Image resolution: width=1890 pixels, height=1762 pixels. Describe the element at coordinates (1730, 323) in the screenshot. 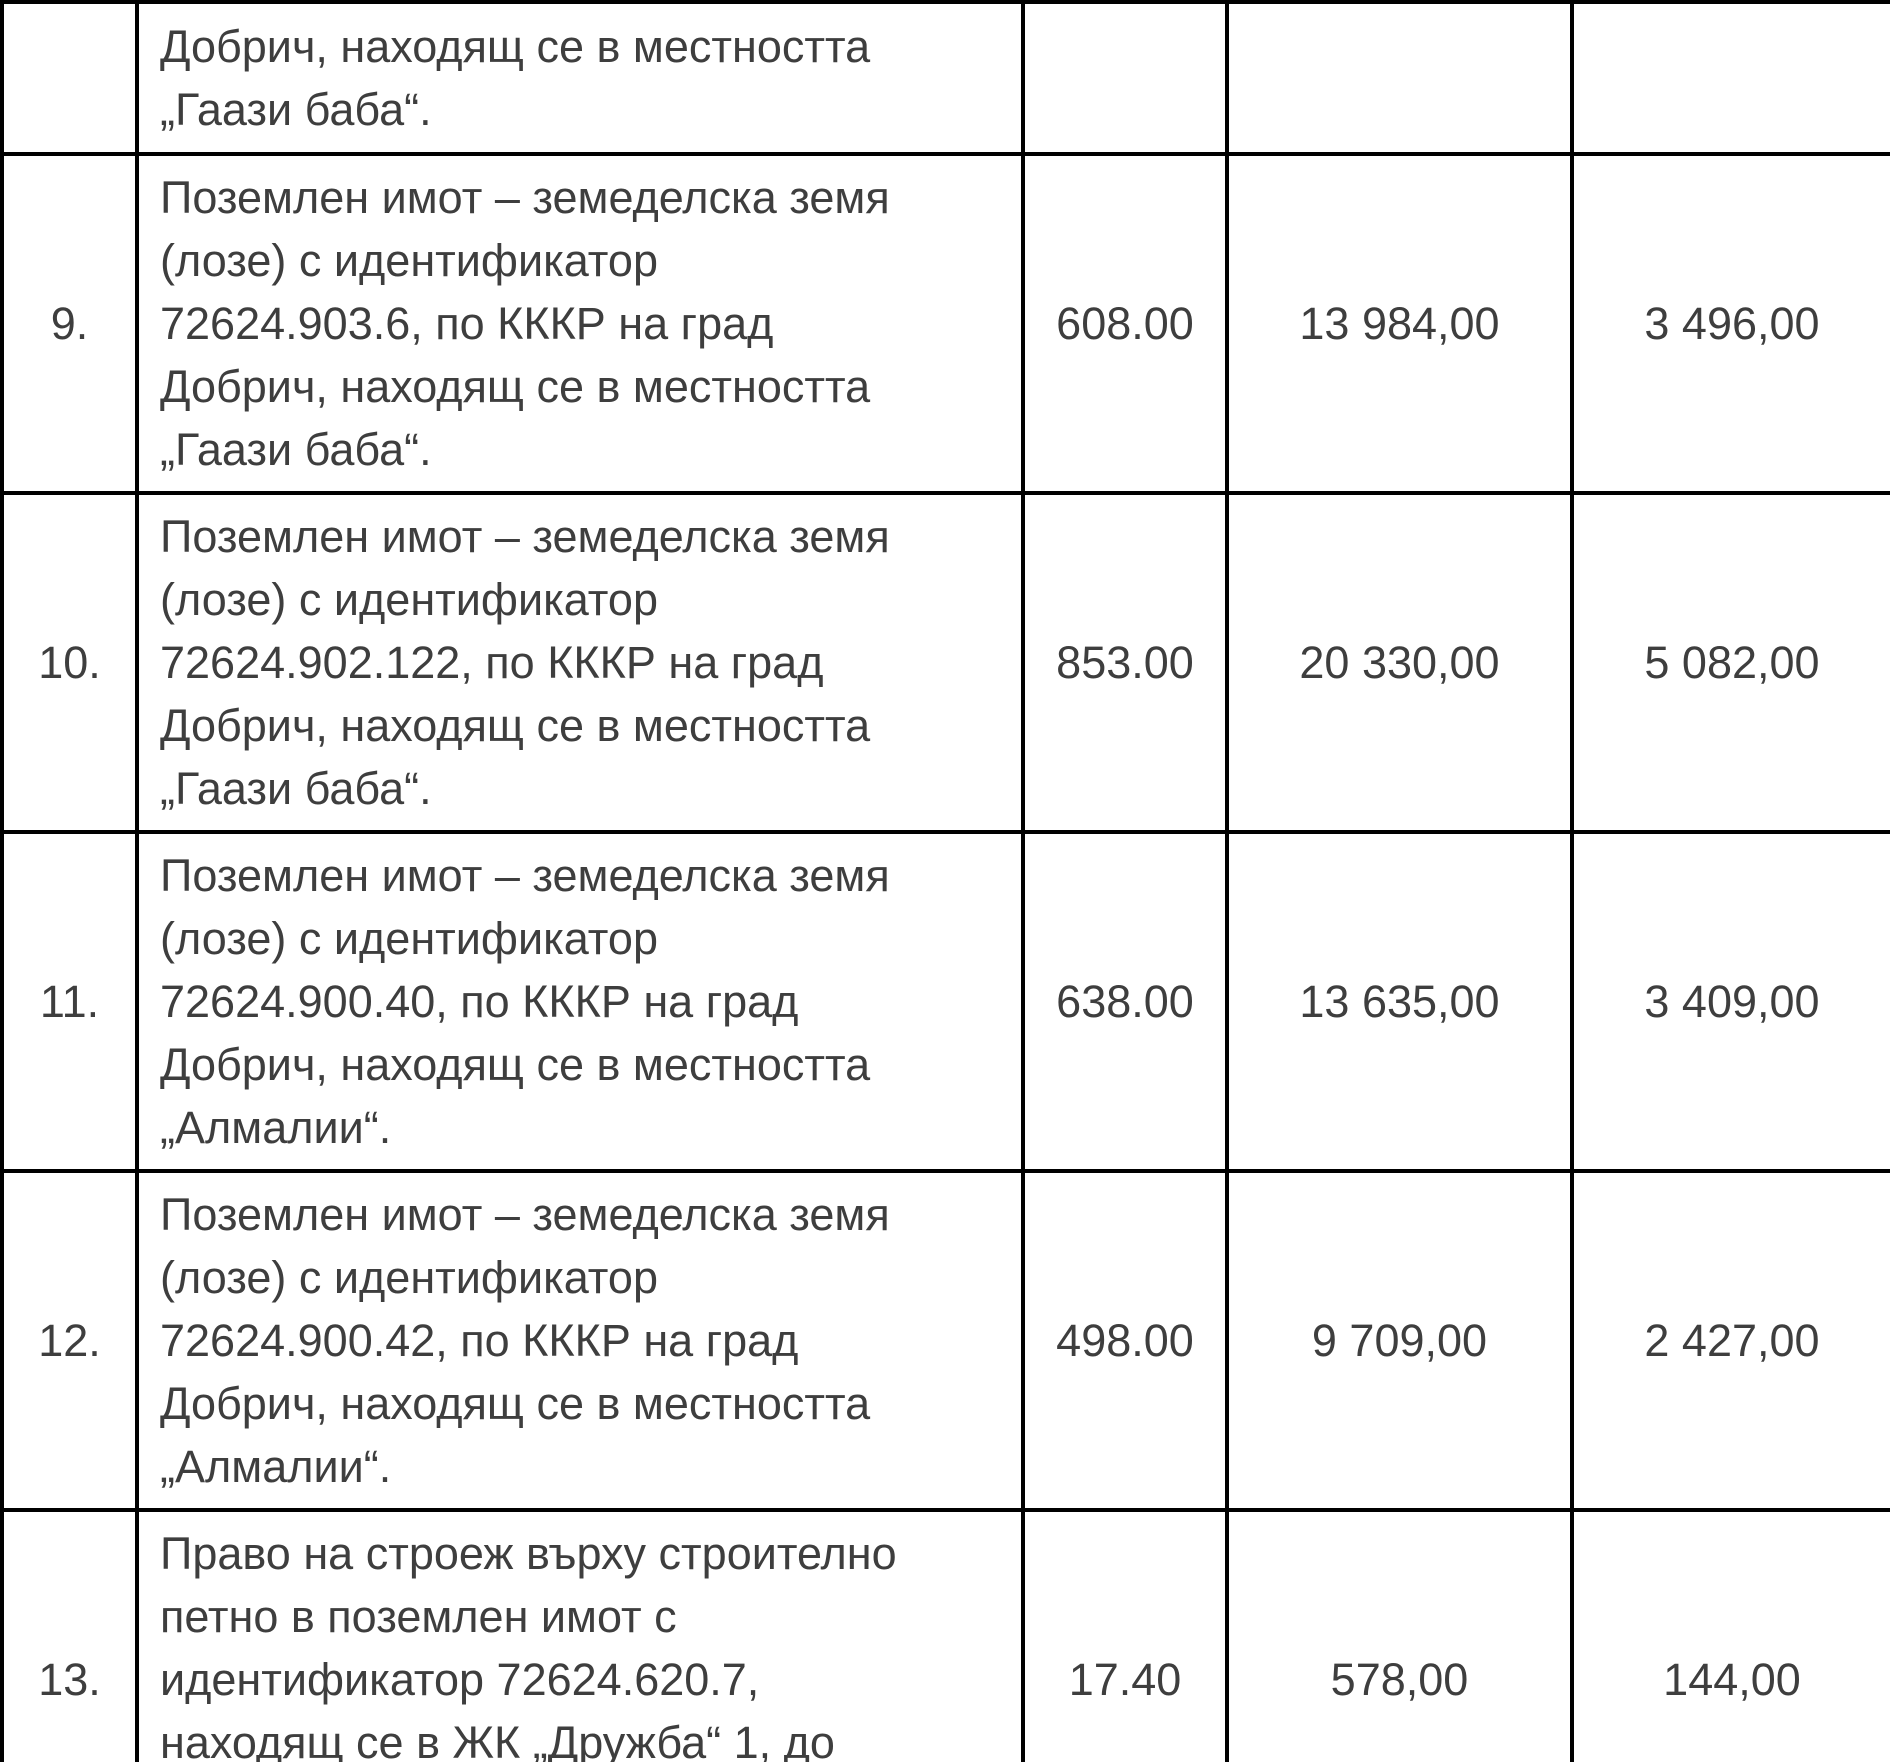

I see `value-cell-2: 3 496,00` at that location.